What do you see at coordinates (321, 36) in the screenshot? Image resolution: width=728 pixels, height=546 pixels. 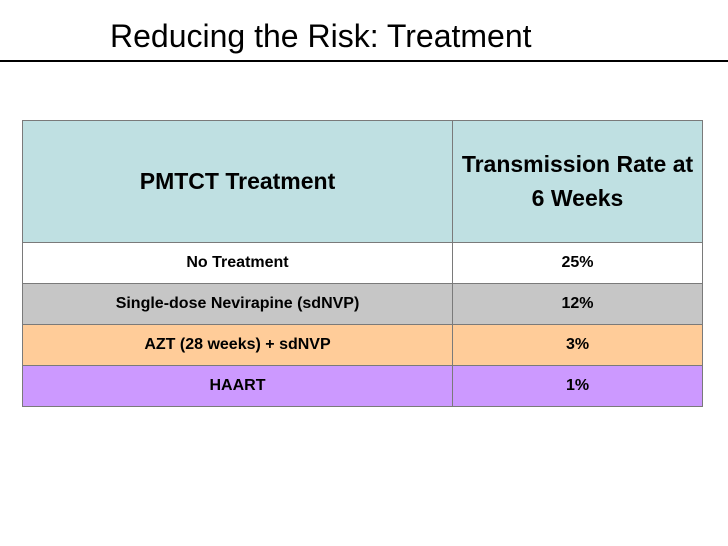 I see `slide-title: Reducing the Risk: Treatment` at bounding box center [321, 36].